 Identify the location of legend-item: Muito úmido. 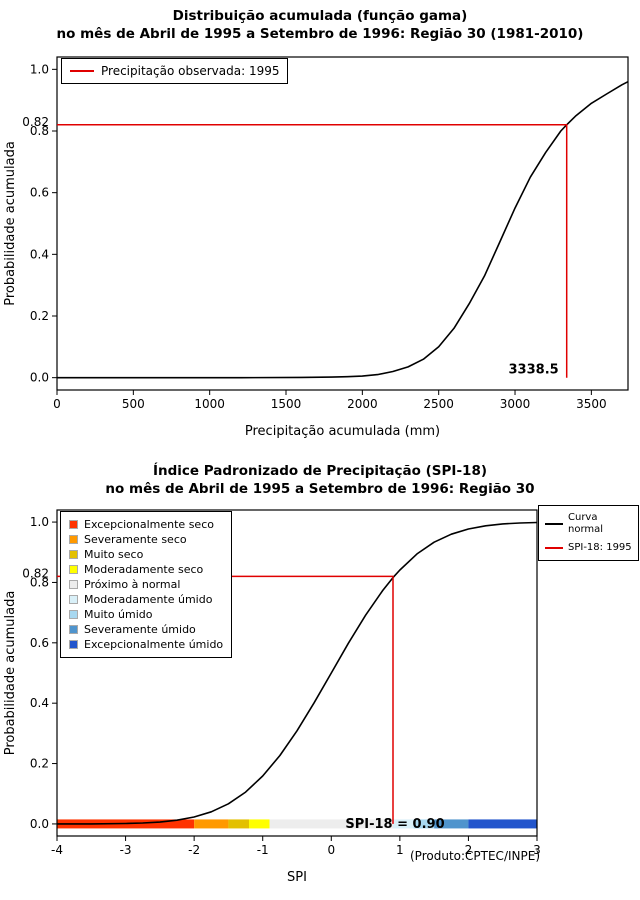
(111, 614).